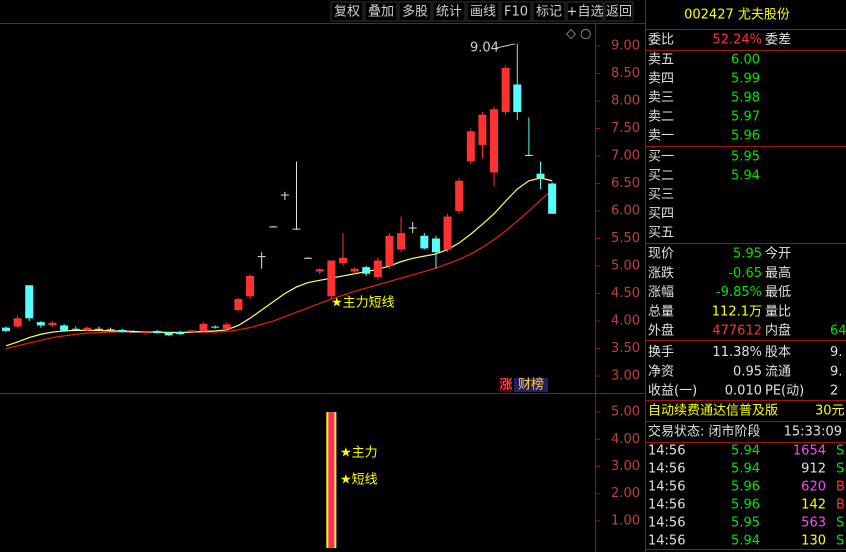 The height and width of the screenshot is (552, 846). What do you see at coordinates (661, 311) in the screenshot?
I see `quote-label: 总量` at bounding box center [661, 311].